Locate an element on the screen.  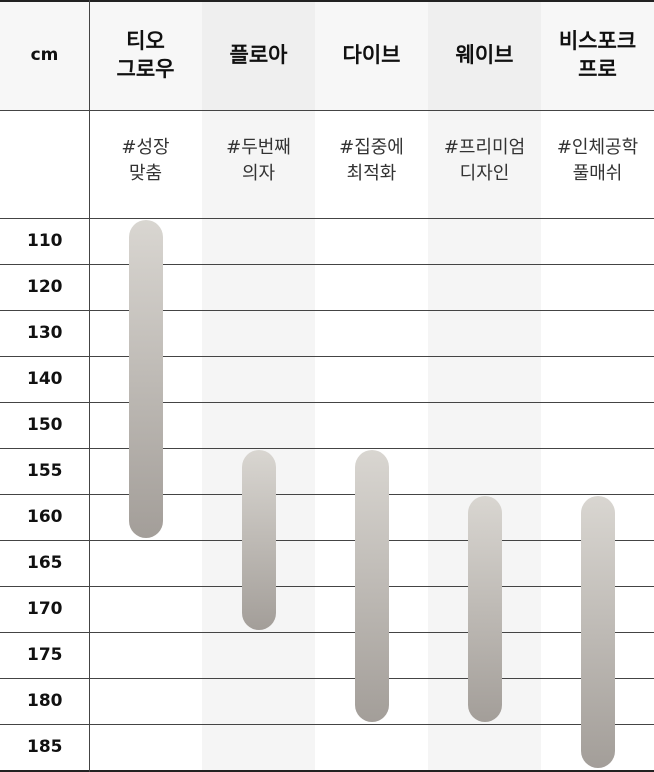
product-name: 플로아 is located at coordinates (258, 55).